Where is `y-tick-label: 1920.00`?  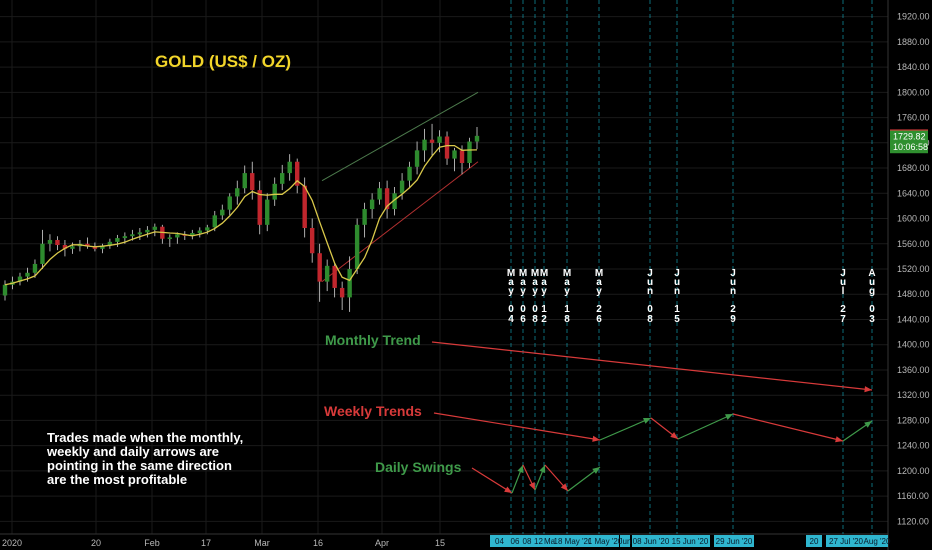
y-tick-label: 1920.00 is located at coordinates (913, 17).